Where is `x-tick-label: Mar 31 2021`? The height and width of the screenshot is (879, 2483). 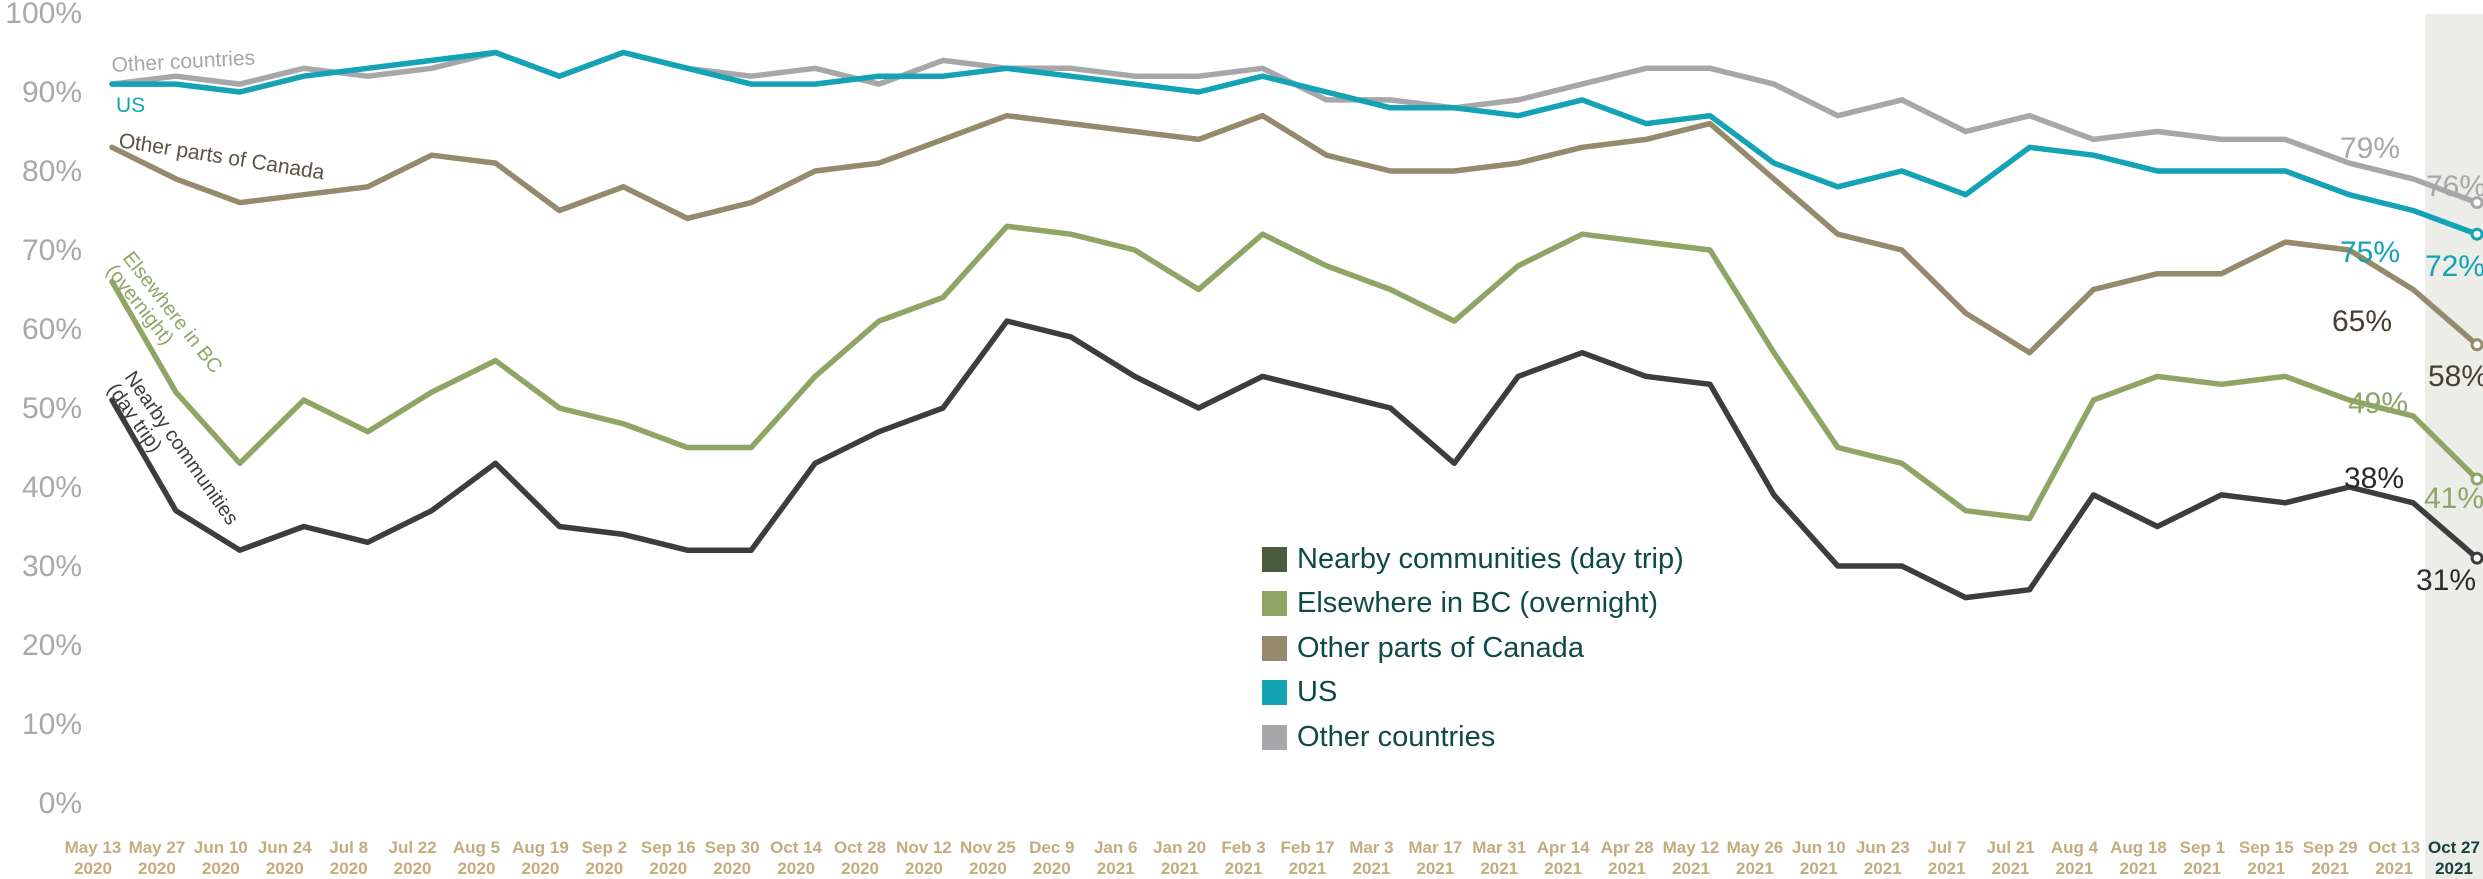 x-tick-label: Mar 31 2021 is located at coordinates (1499, 858).